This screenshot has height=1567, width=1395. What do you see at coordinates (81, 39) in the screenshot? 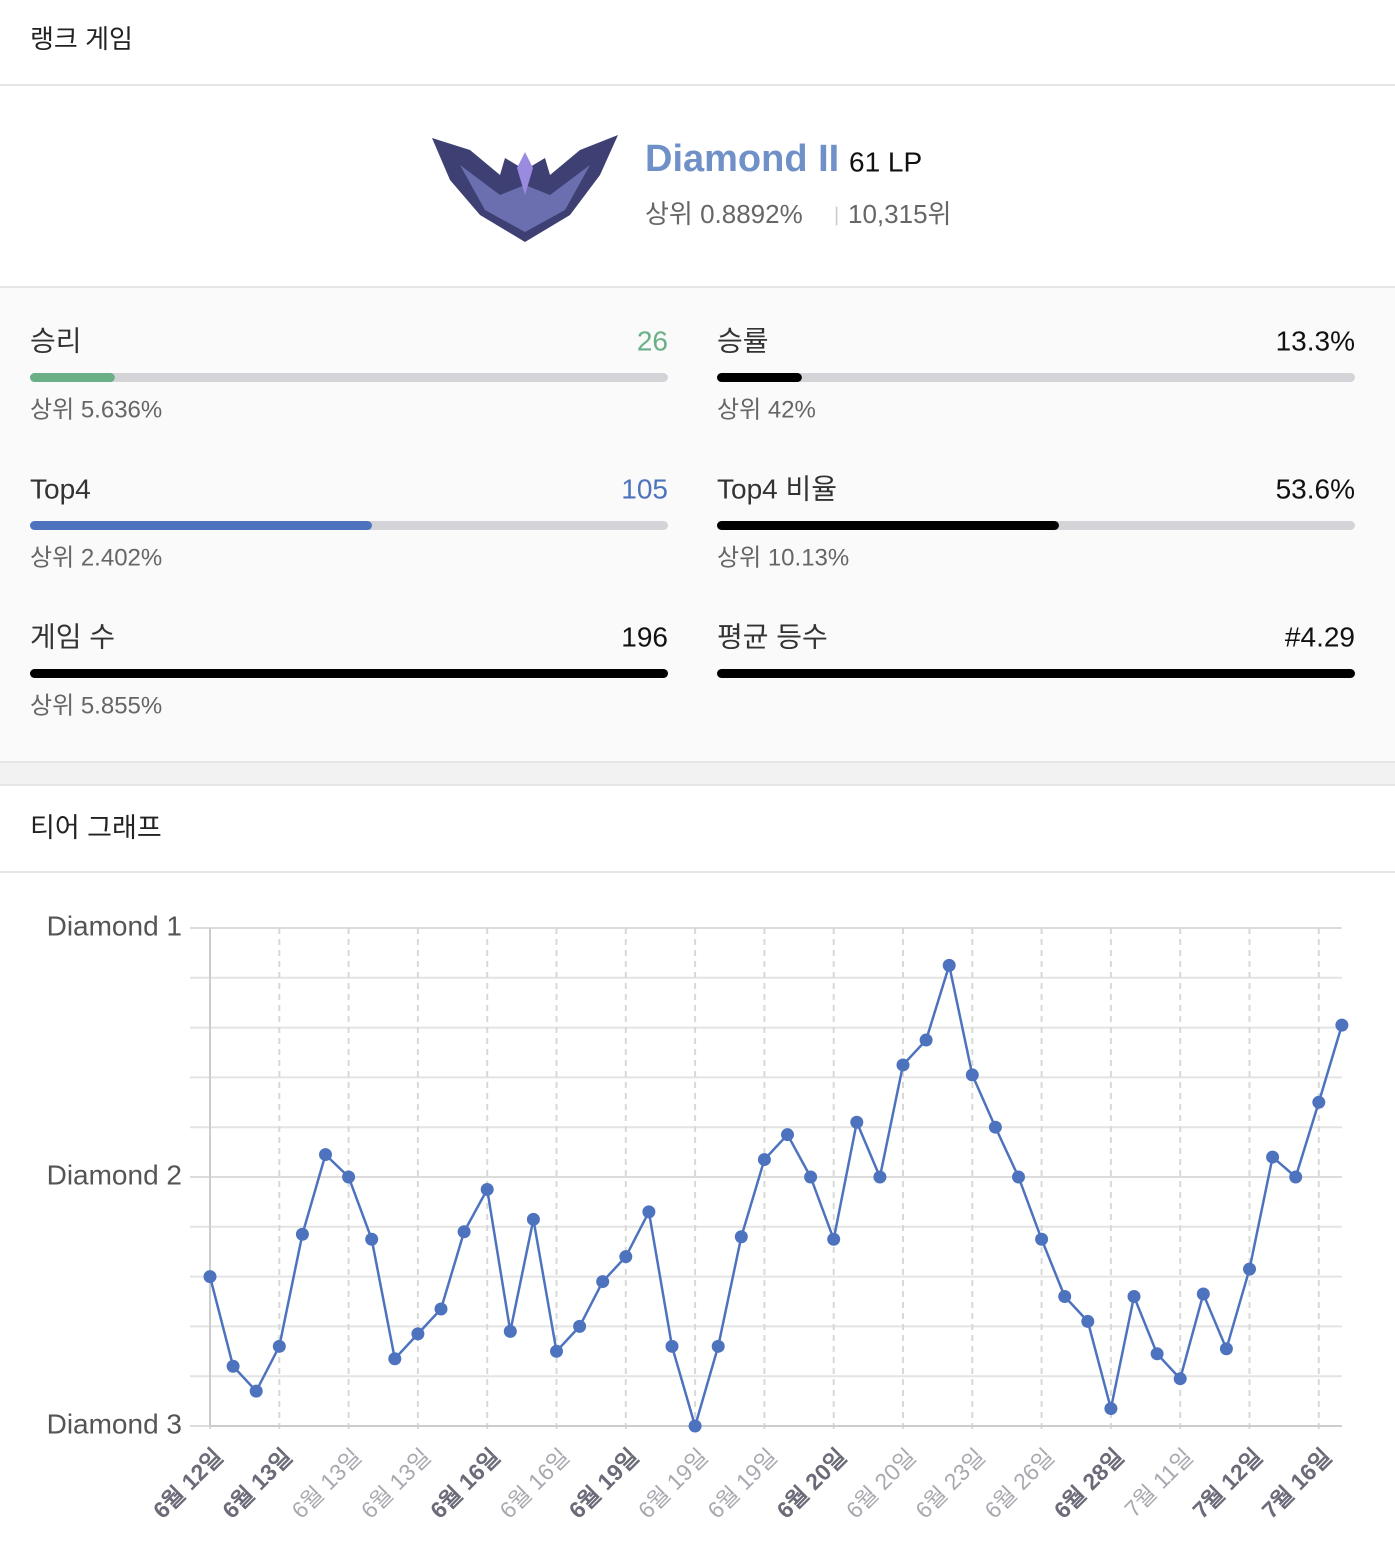
I see `section-title: 랭크 게임` at bounding box center [81, 39].